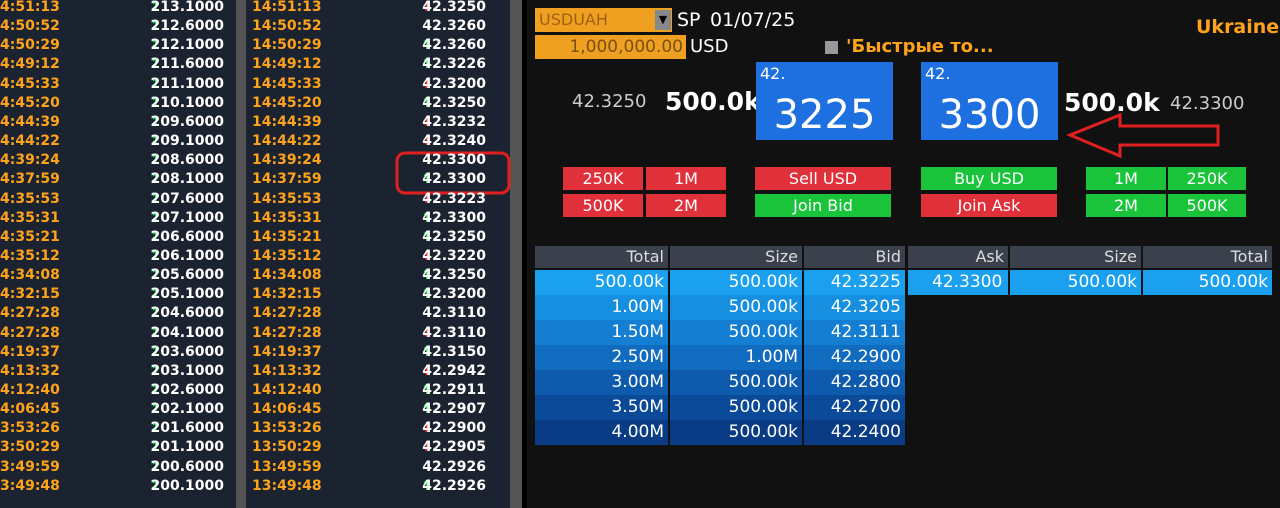 This screenshot has height=508, width=1280. What do you see at coordinates (1207, 178) in the screenshot?
I see `buy-size: 250K` at bounding box center [1207, 178].